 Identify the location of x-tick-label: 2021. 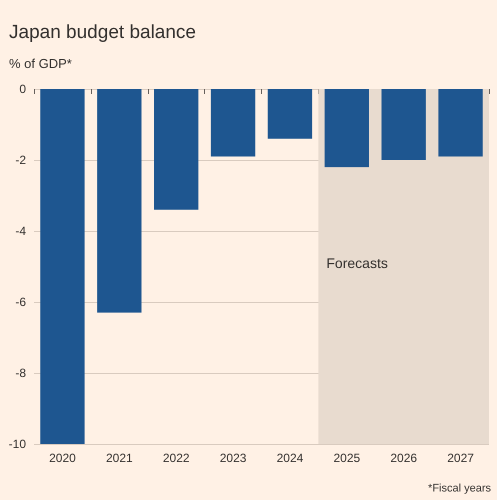
(119, 458).